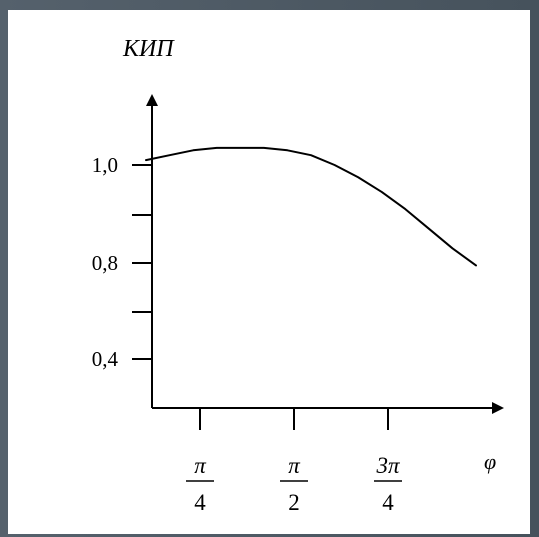 The width and height of the screenshot is (539, 537). Describe the element at coordinates (122, 262) in the screenshot. I see `y-ticks: 0,4 0,8 1,0` at that location.